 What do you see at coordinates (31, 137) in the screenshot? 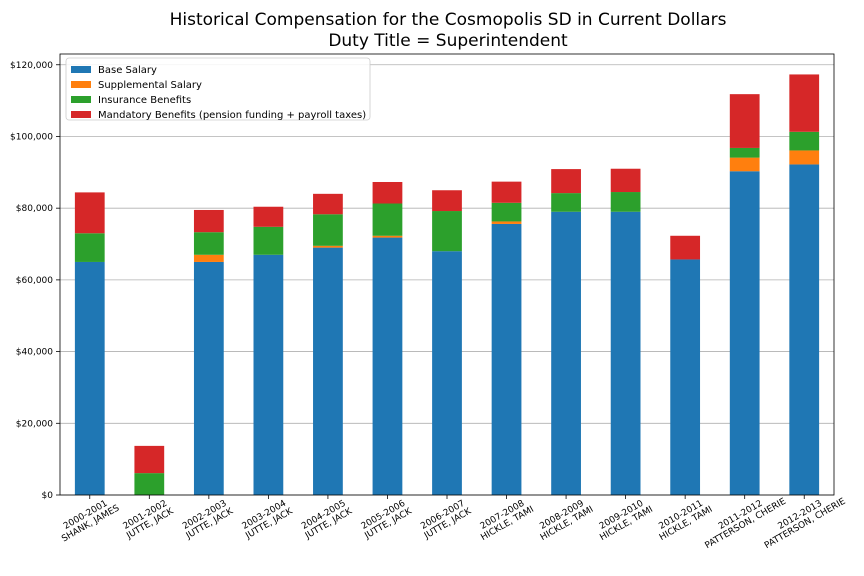
I see `y-tick-label-5: $100,000` at bounding box center [31, 137].